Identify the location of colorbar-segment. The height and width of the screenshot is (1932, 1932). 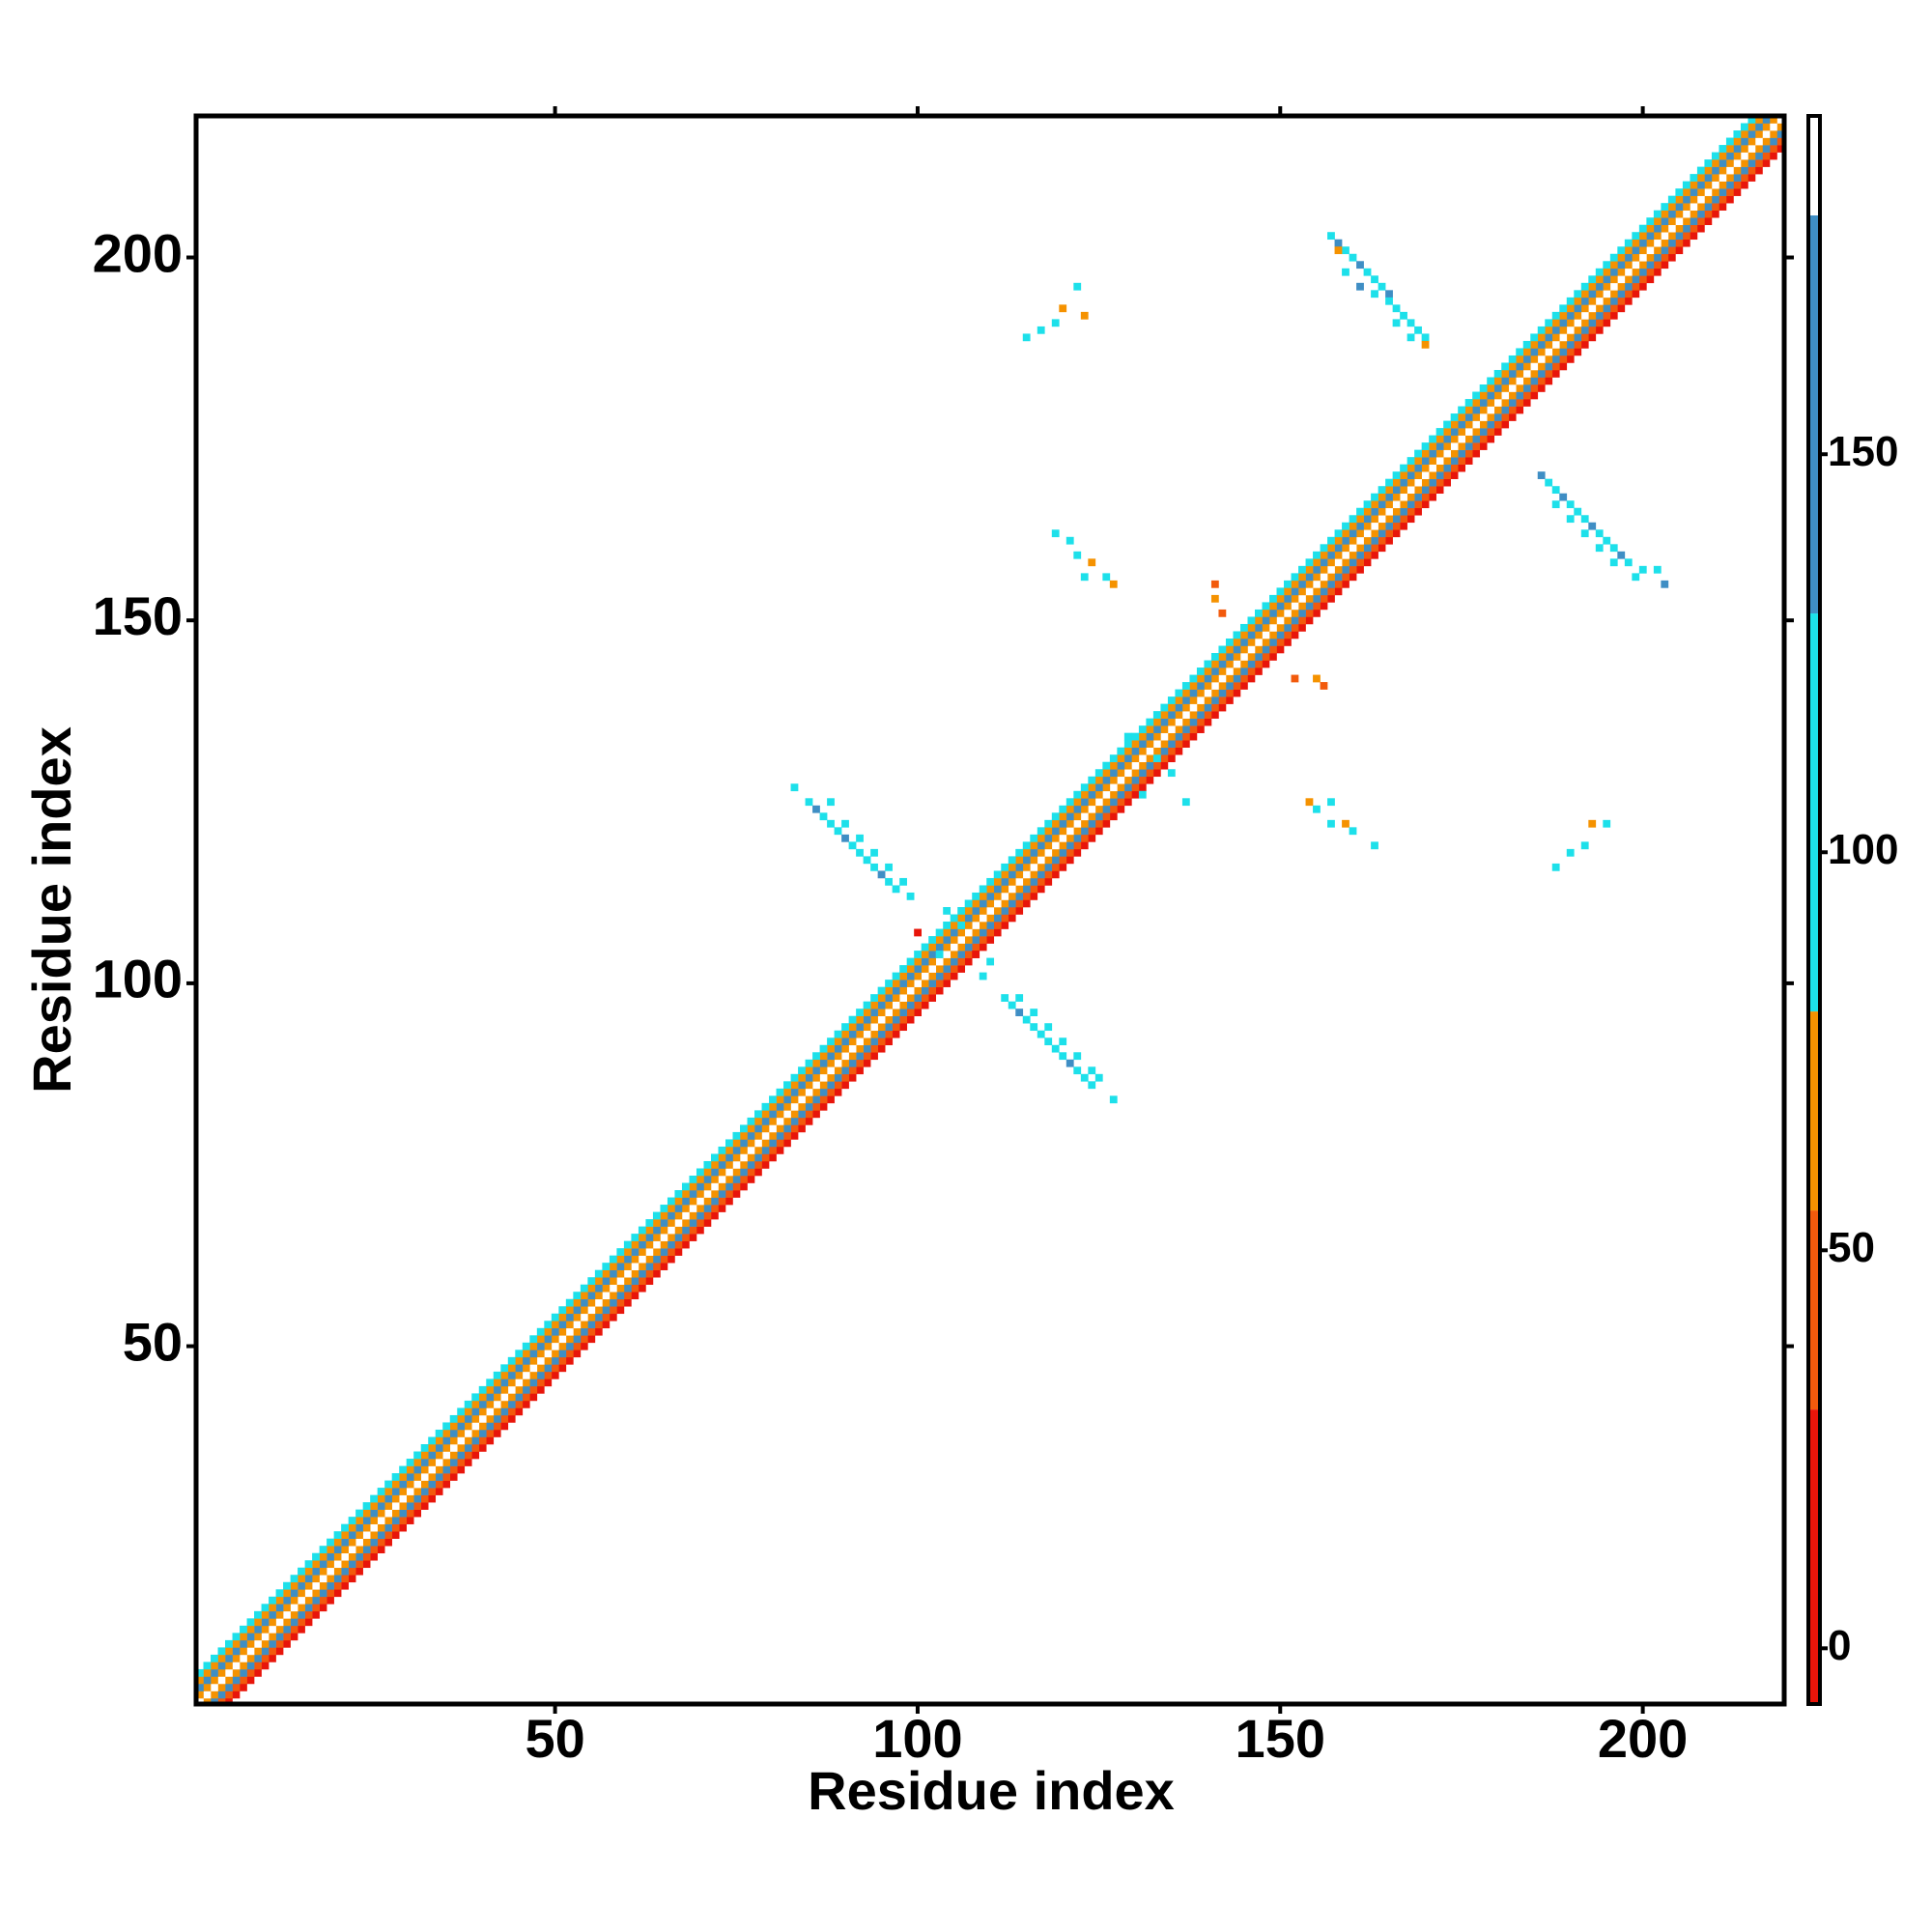
(1814, 812).